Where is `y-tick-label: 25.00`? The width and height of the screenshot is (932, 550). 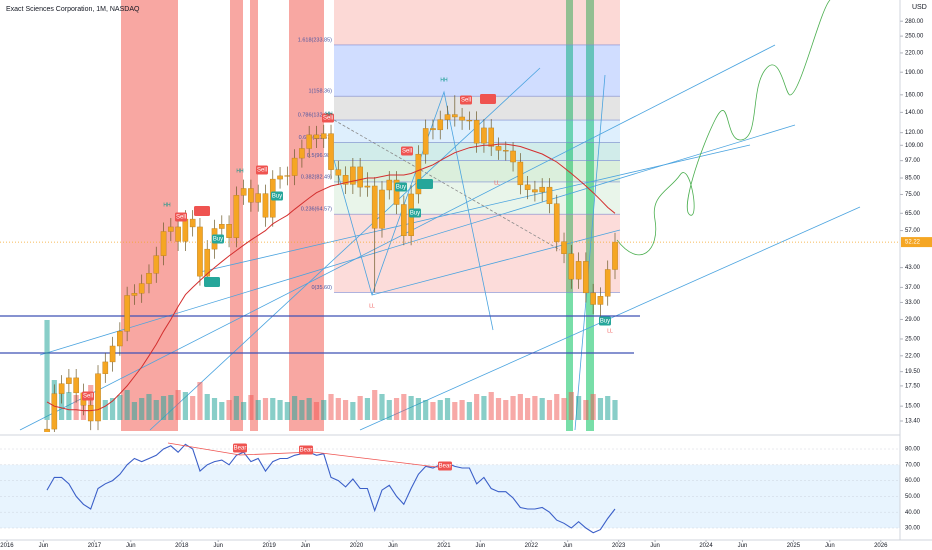 y-tick-label: 25.00 is located at coordinates (913, 340).